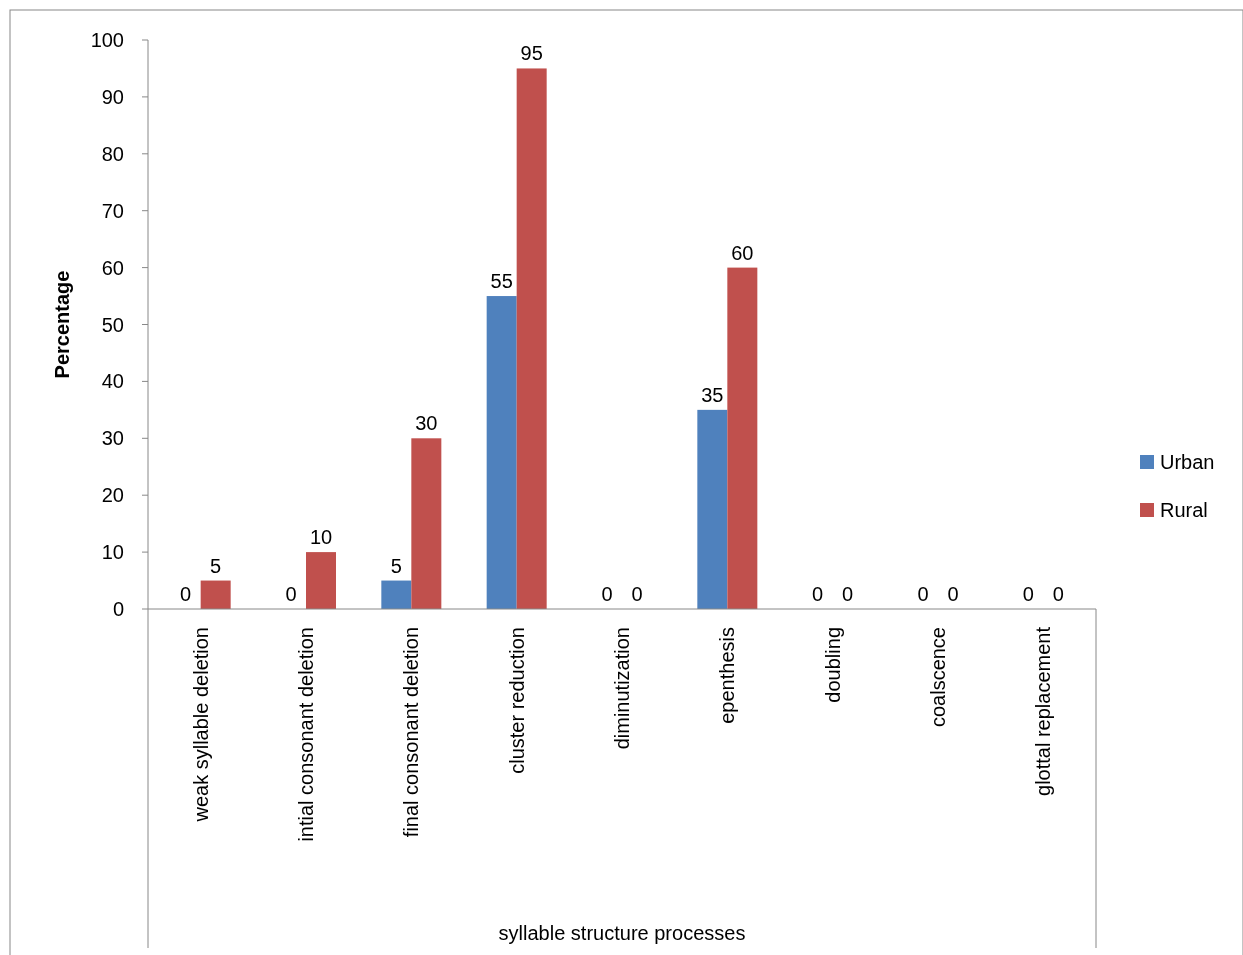 The height and width of the screenshot is (955, 1243). I want to click on x-tick-label: final consonant deletion, so click(411, 732).